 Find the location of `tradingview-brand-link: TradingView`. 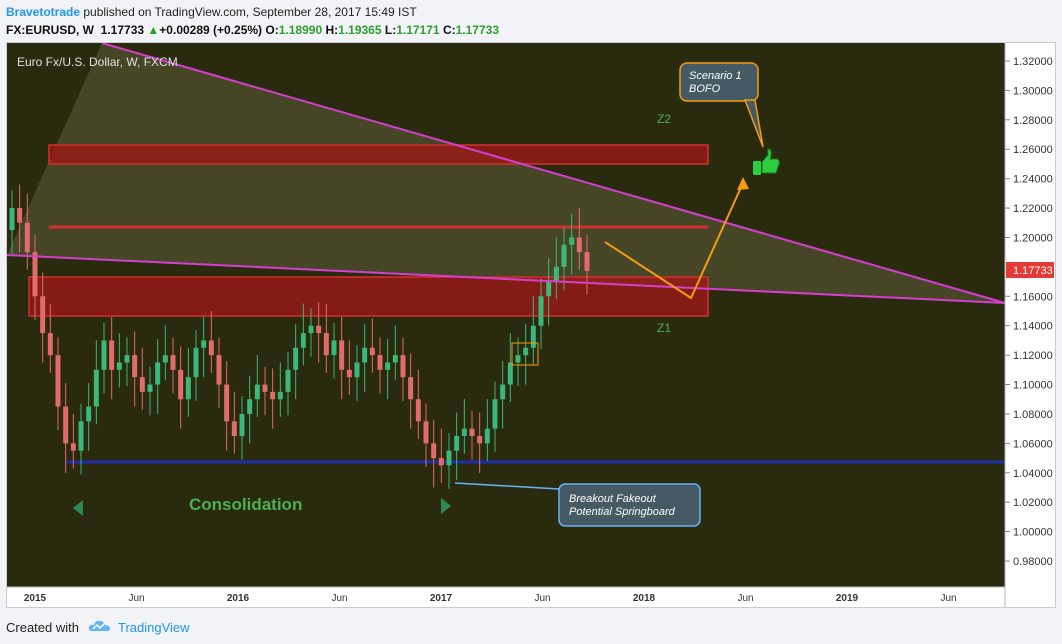

tradingview-brand-link: TradingView is located at coordinates (154, 627).